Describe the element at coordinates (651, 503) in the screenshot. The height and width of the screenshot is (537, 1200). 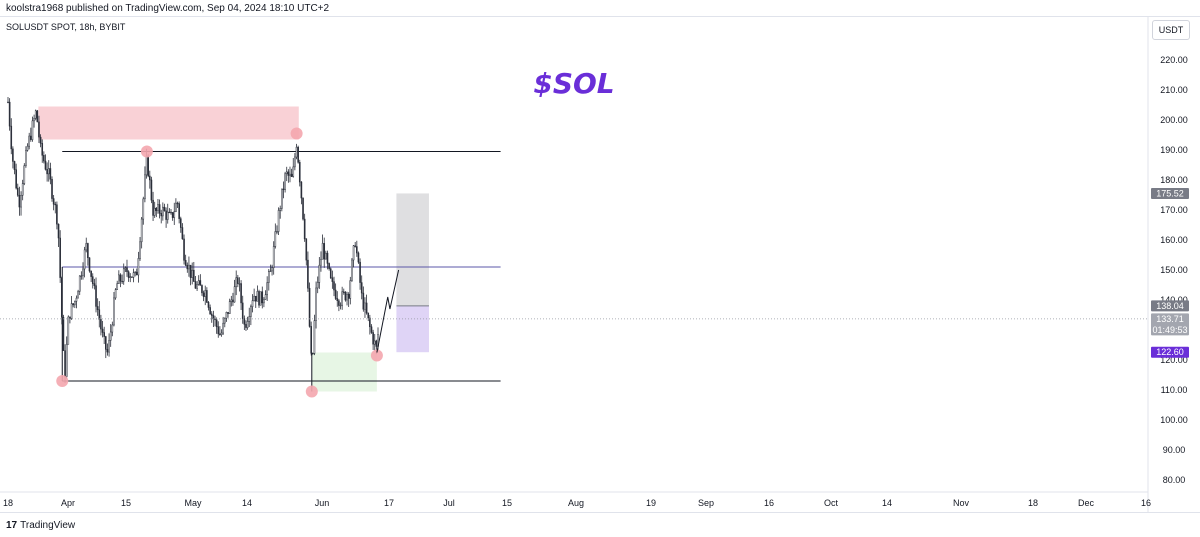
I see `time-tick-label: 19` at that location.